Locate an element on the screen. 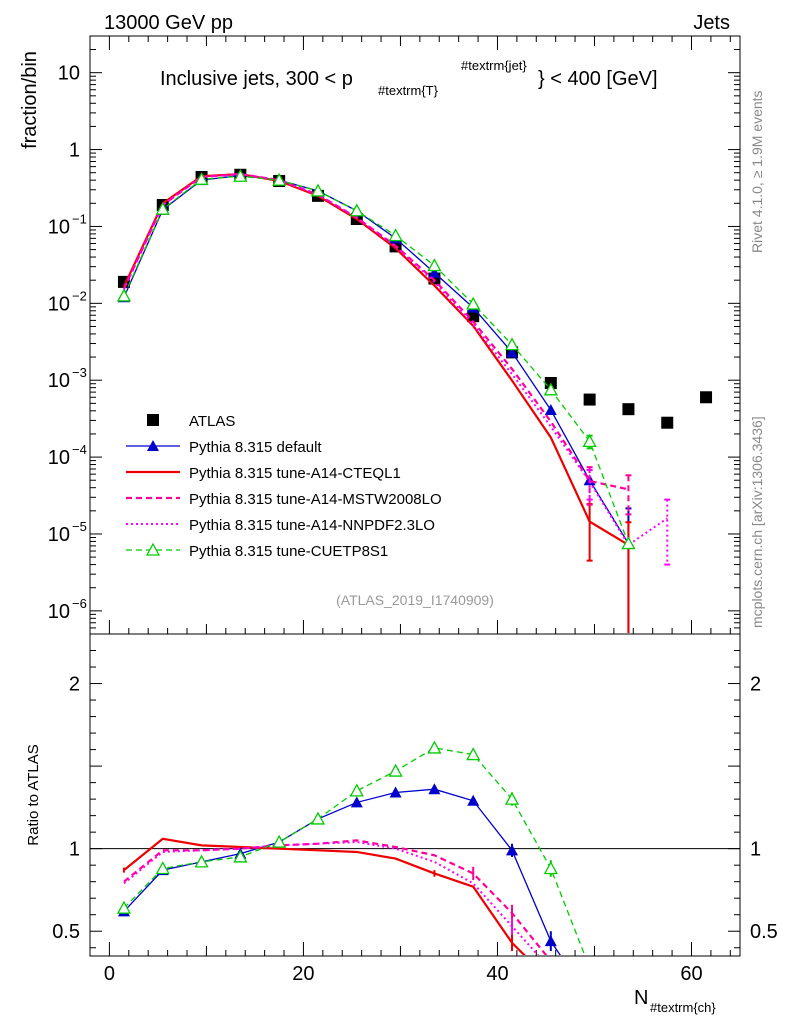 This screenshot has width=786, height=1024. title-tail: } < 400 [GeV] is located at coordinates (598, 79).